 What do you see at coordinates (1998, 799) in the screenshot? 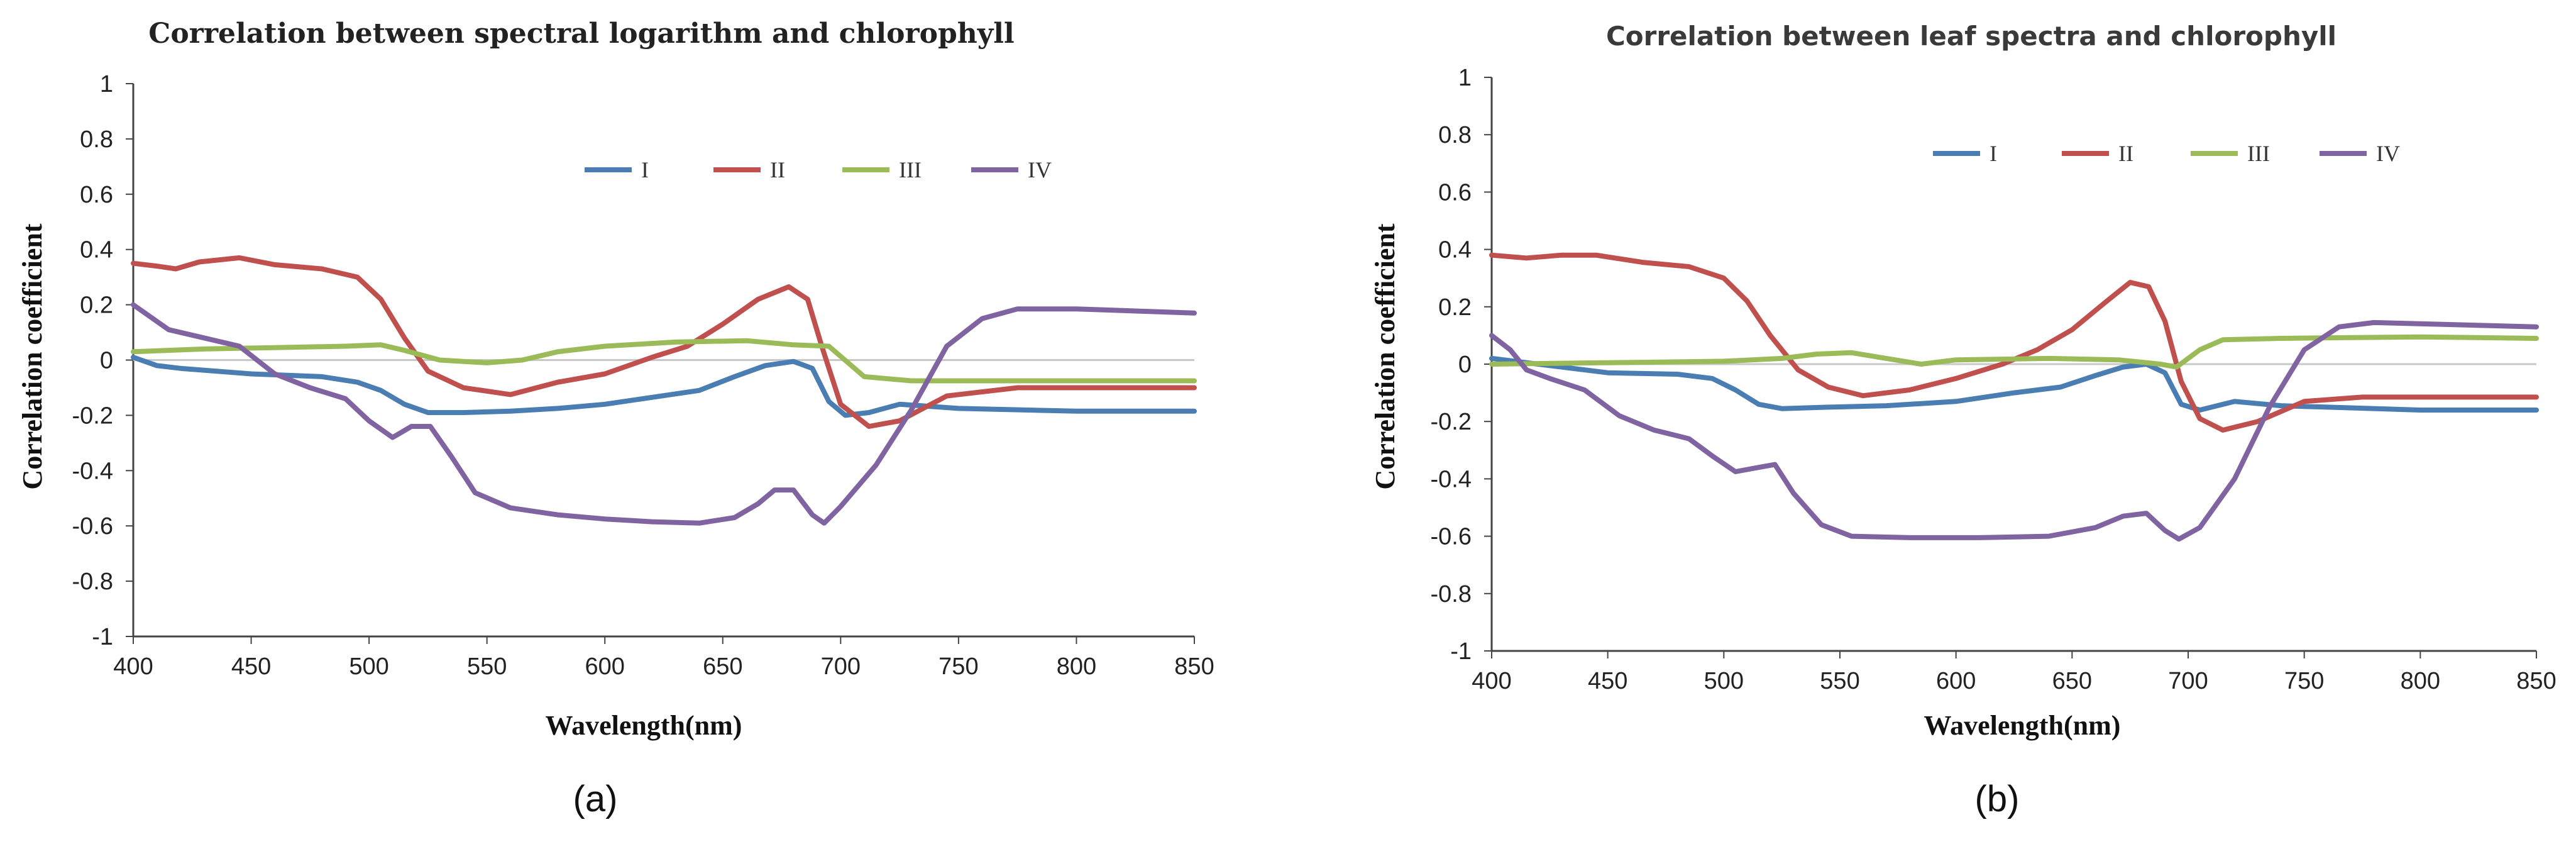
I see `panel-caption: (b)` at bounding box center [1998, 799].